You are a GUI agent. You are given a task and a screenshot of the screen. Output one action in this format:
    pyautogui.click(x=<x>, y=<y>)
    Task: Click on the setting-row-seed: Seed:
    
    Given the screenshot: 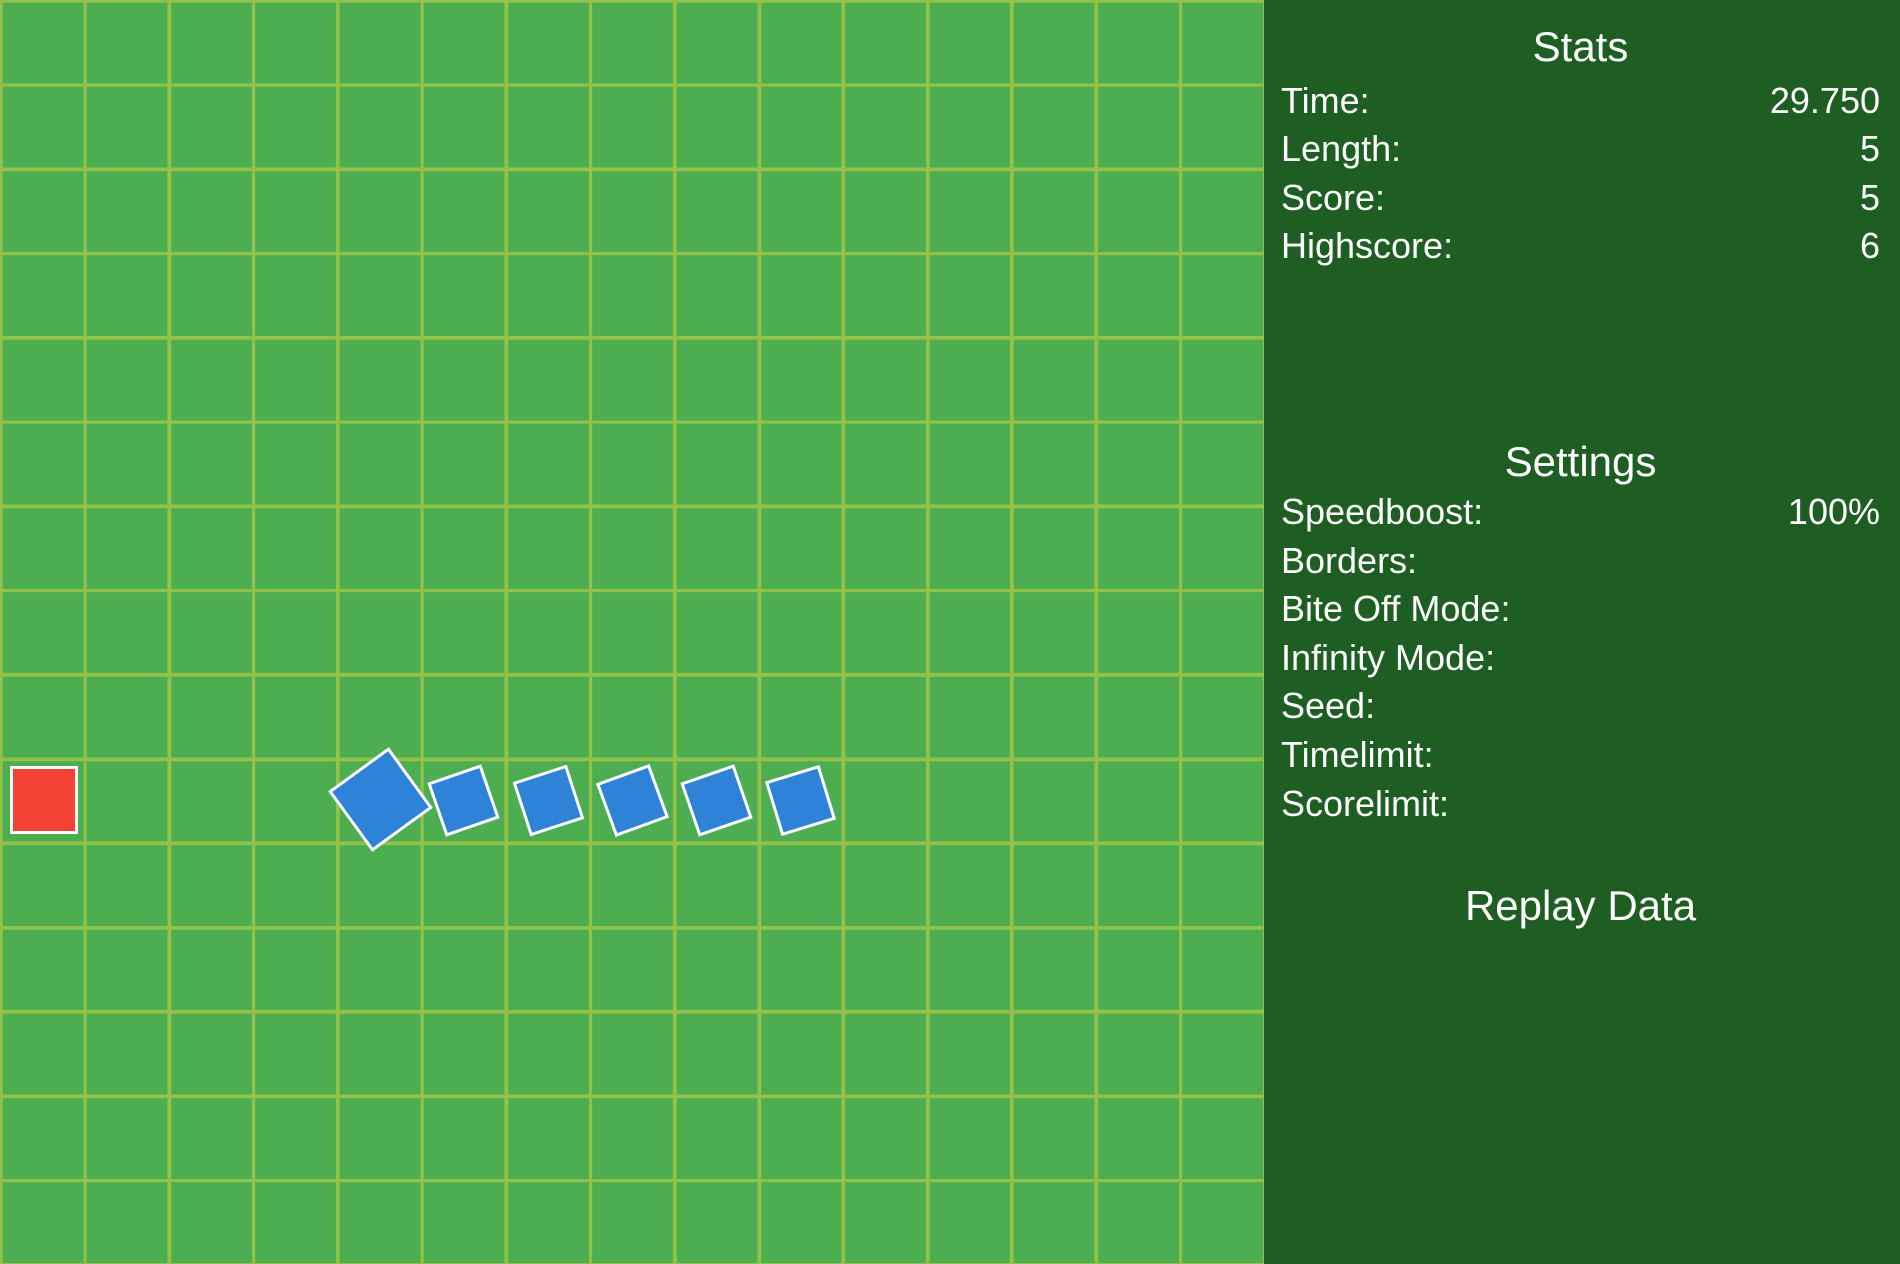 What is the action you would take?
    pyautogui.click(x=1580, y=706)
    